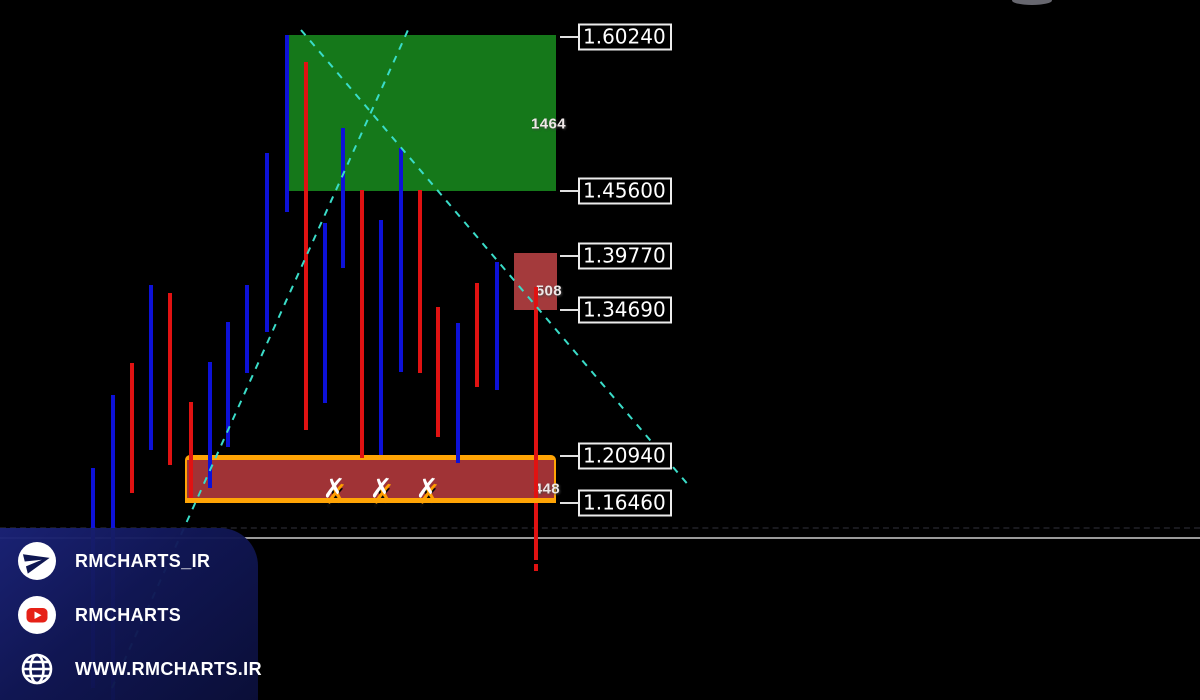 The height and width of the screenshot is (700, 1200). What do you see at coordinates (625, 37) in the screenshot?
I see `price-axis-label: 1.60240` at bounding box center [625, 37].